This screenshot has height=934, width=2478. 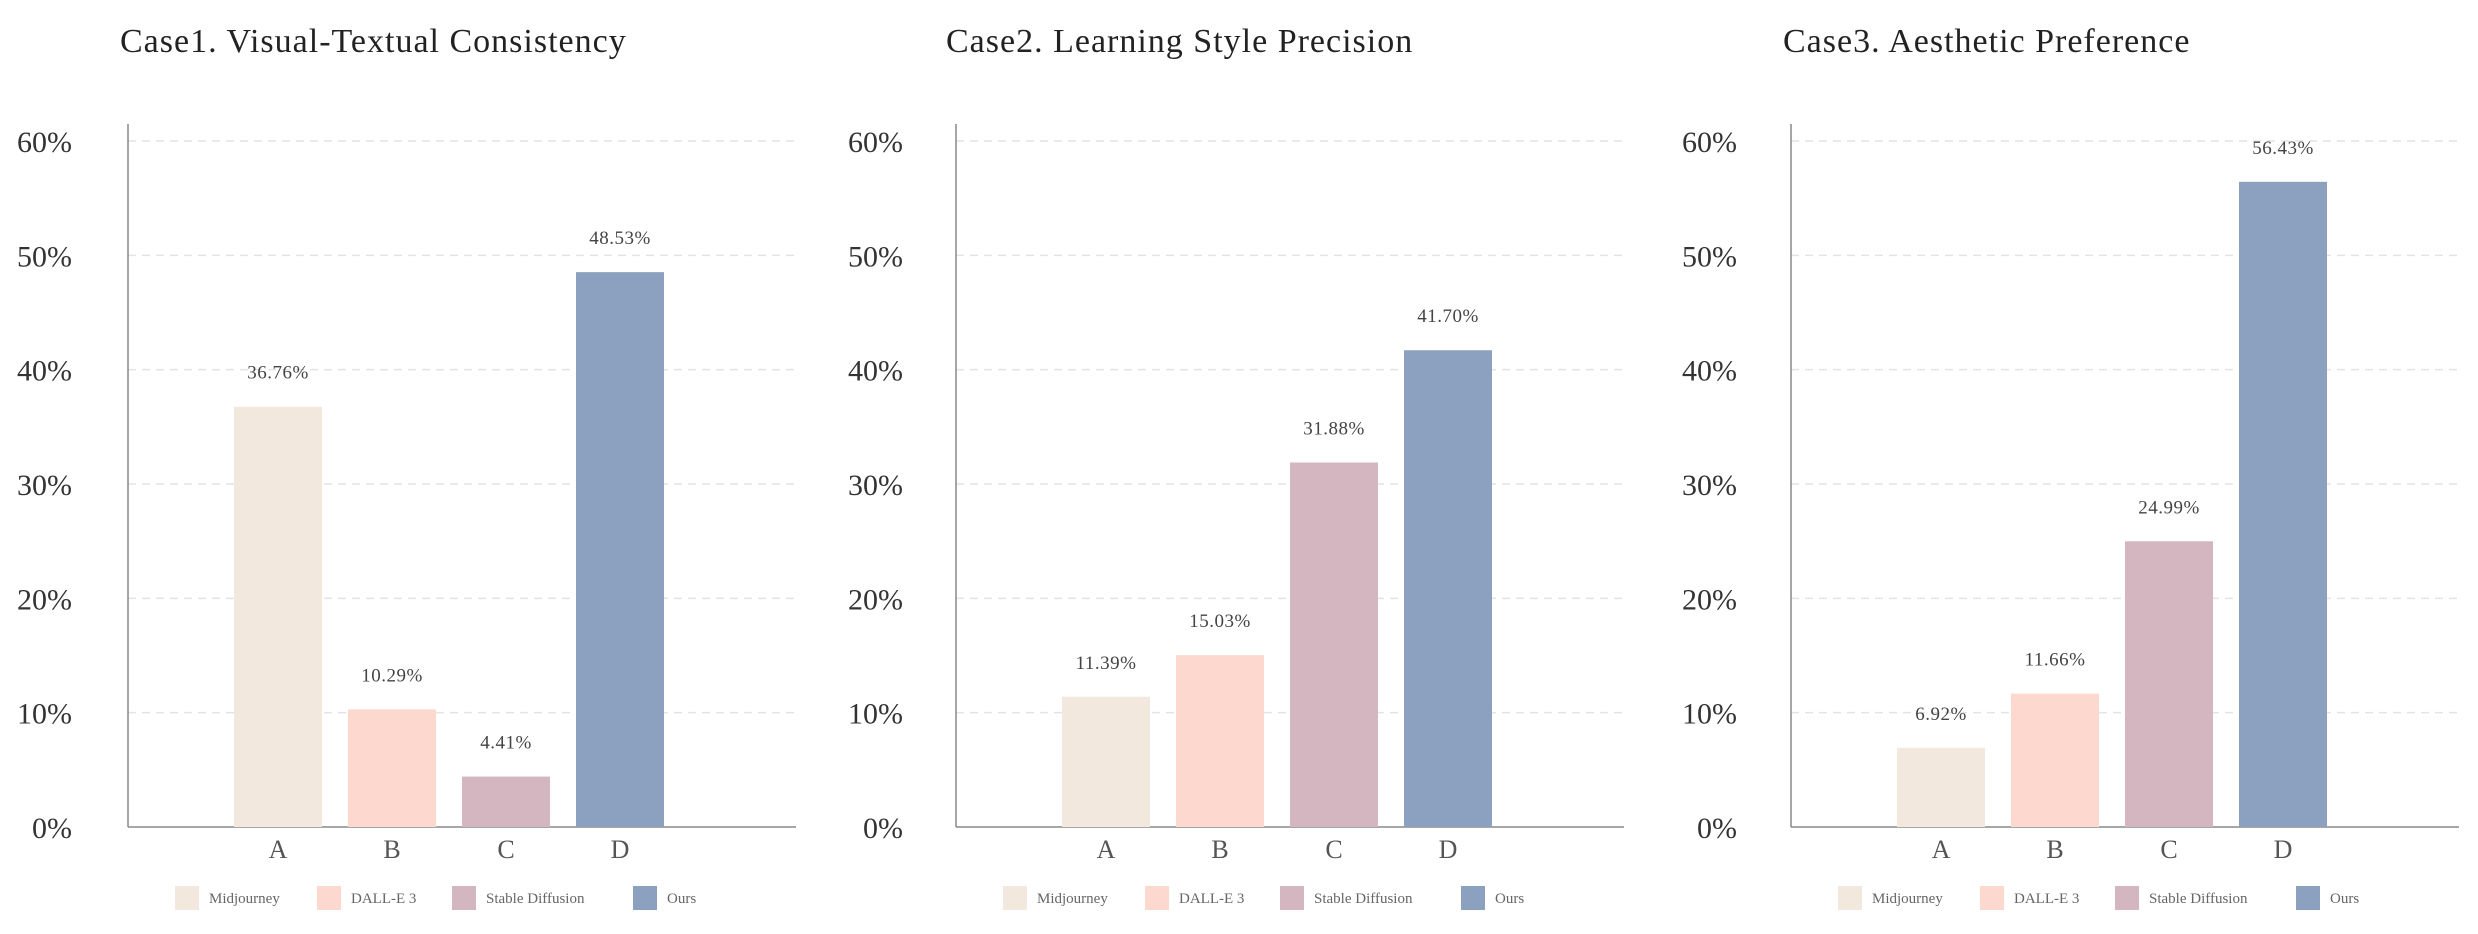 I want to click on data-label: 6.92%, so click(x=1941, y=714).